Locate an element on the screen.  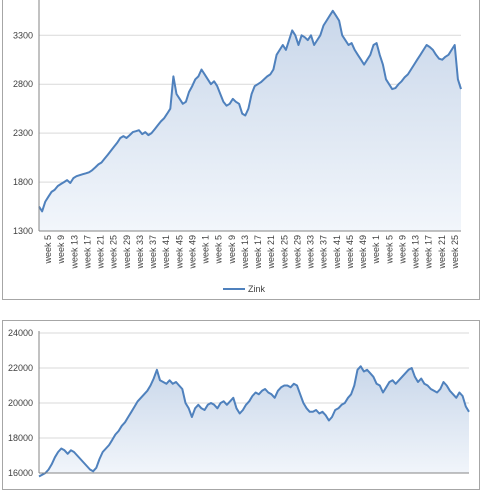
y-tick-label: 1300 is located at coordinates (23, 231).